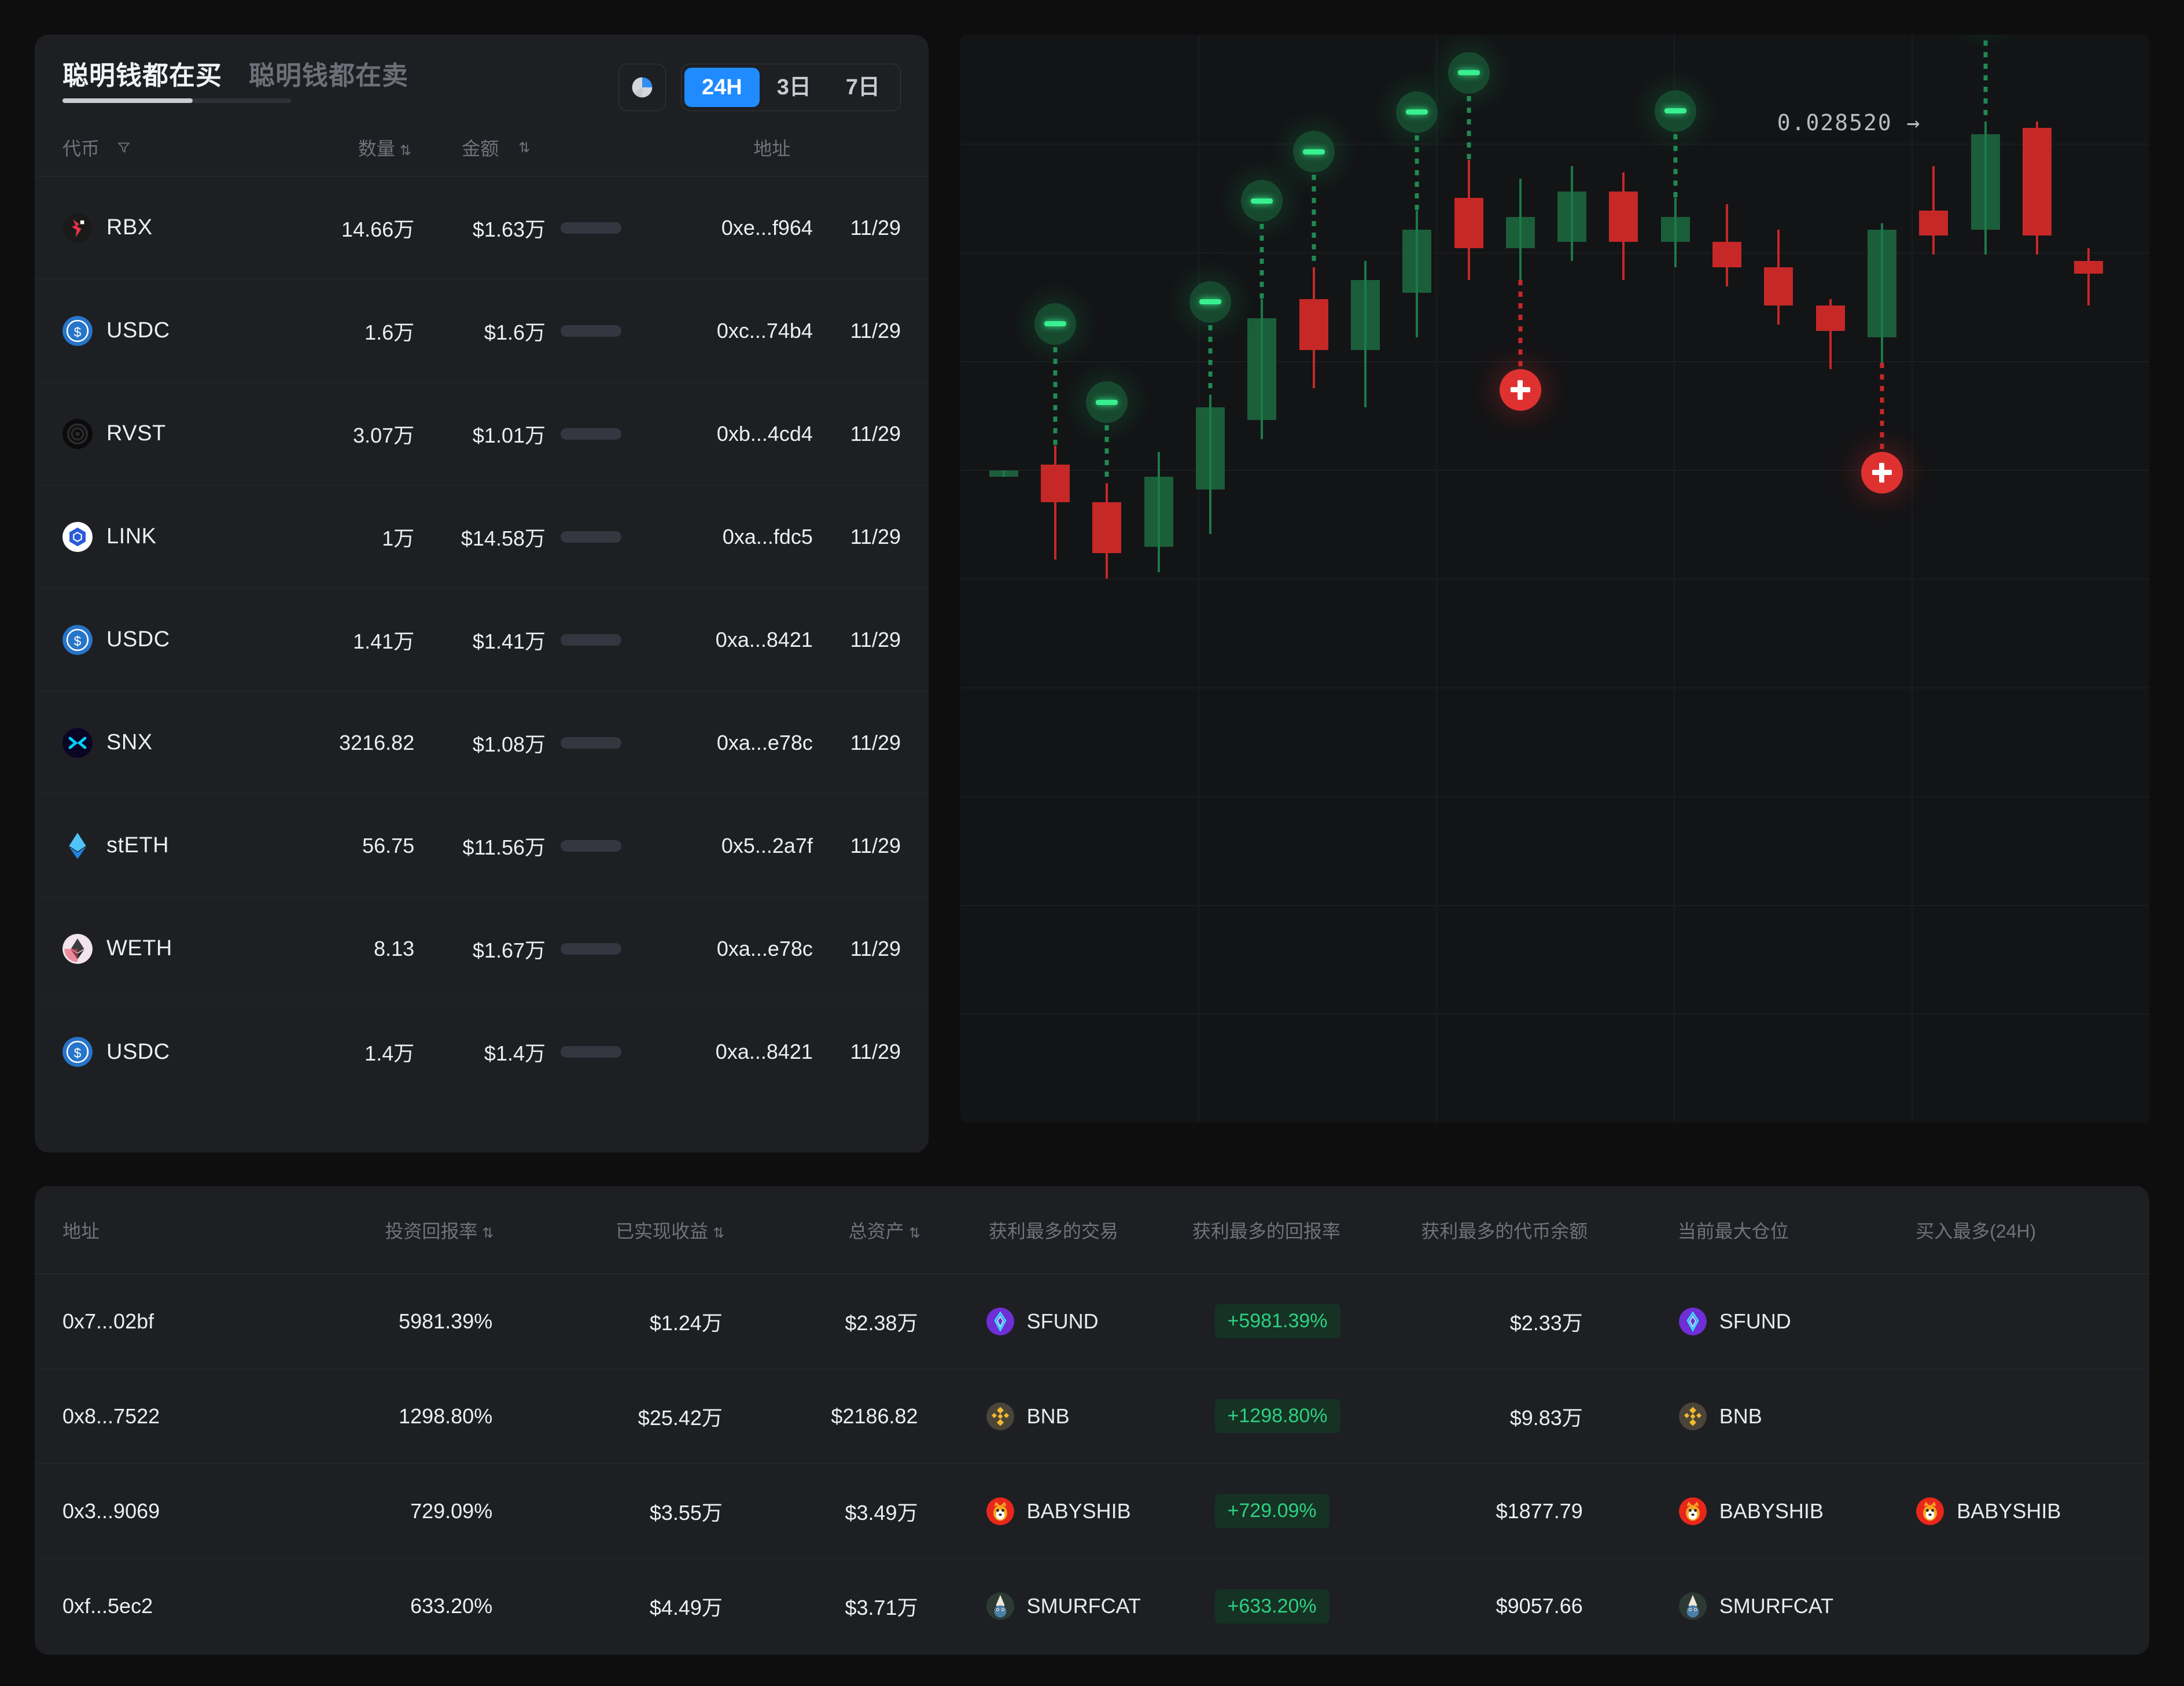 The width and height of the screenshot is (2184, 1686). What do you see at coordinates (1768, 1511) in the screenshot?
I see `trader-largest-position: BABYSHIB` at bounding box center [1768, 1511].